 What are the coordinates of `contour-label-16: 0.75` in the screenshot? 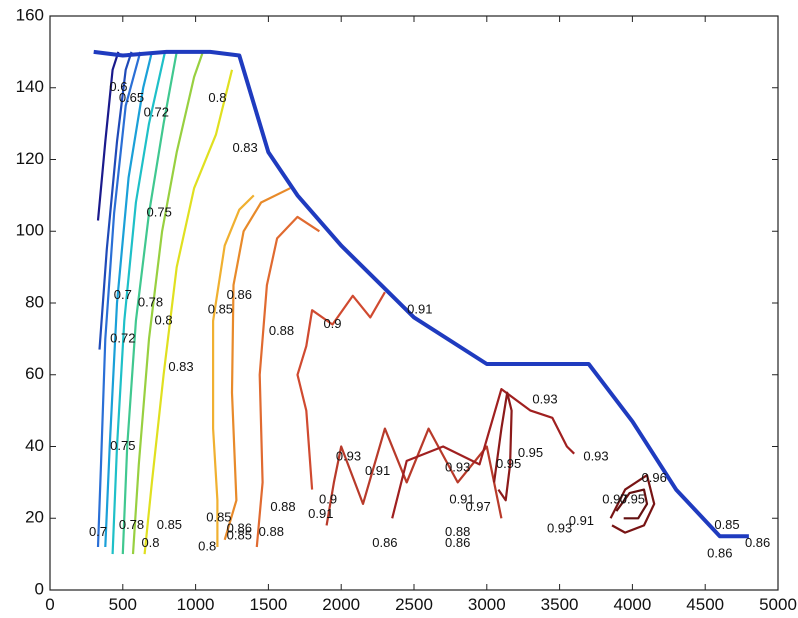 It's located at (122, 445).